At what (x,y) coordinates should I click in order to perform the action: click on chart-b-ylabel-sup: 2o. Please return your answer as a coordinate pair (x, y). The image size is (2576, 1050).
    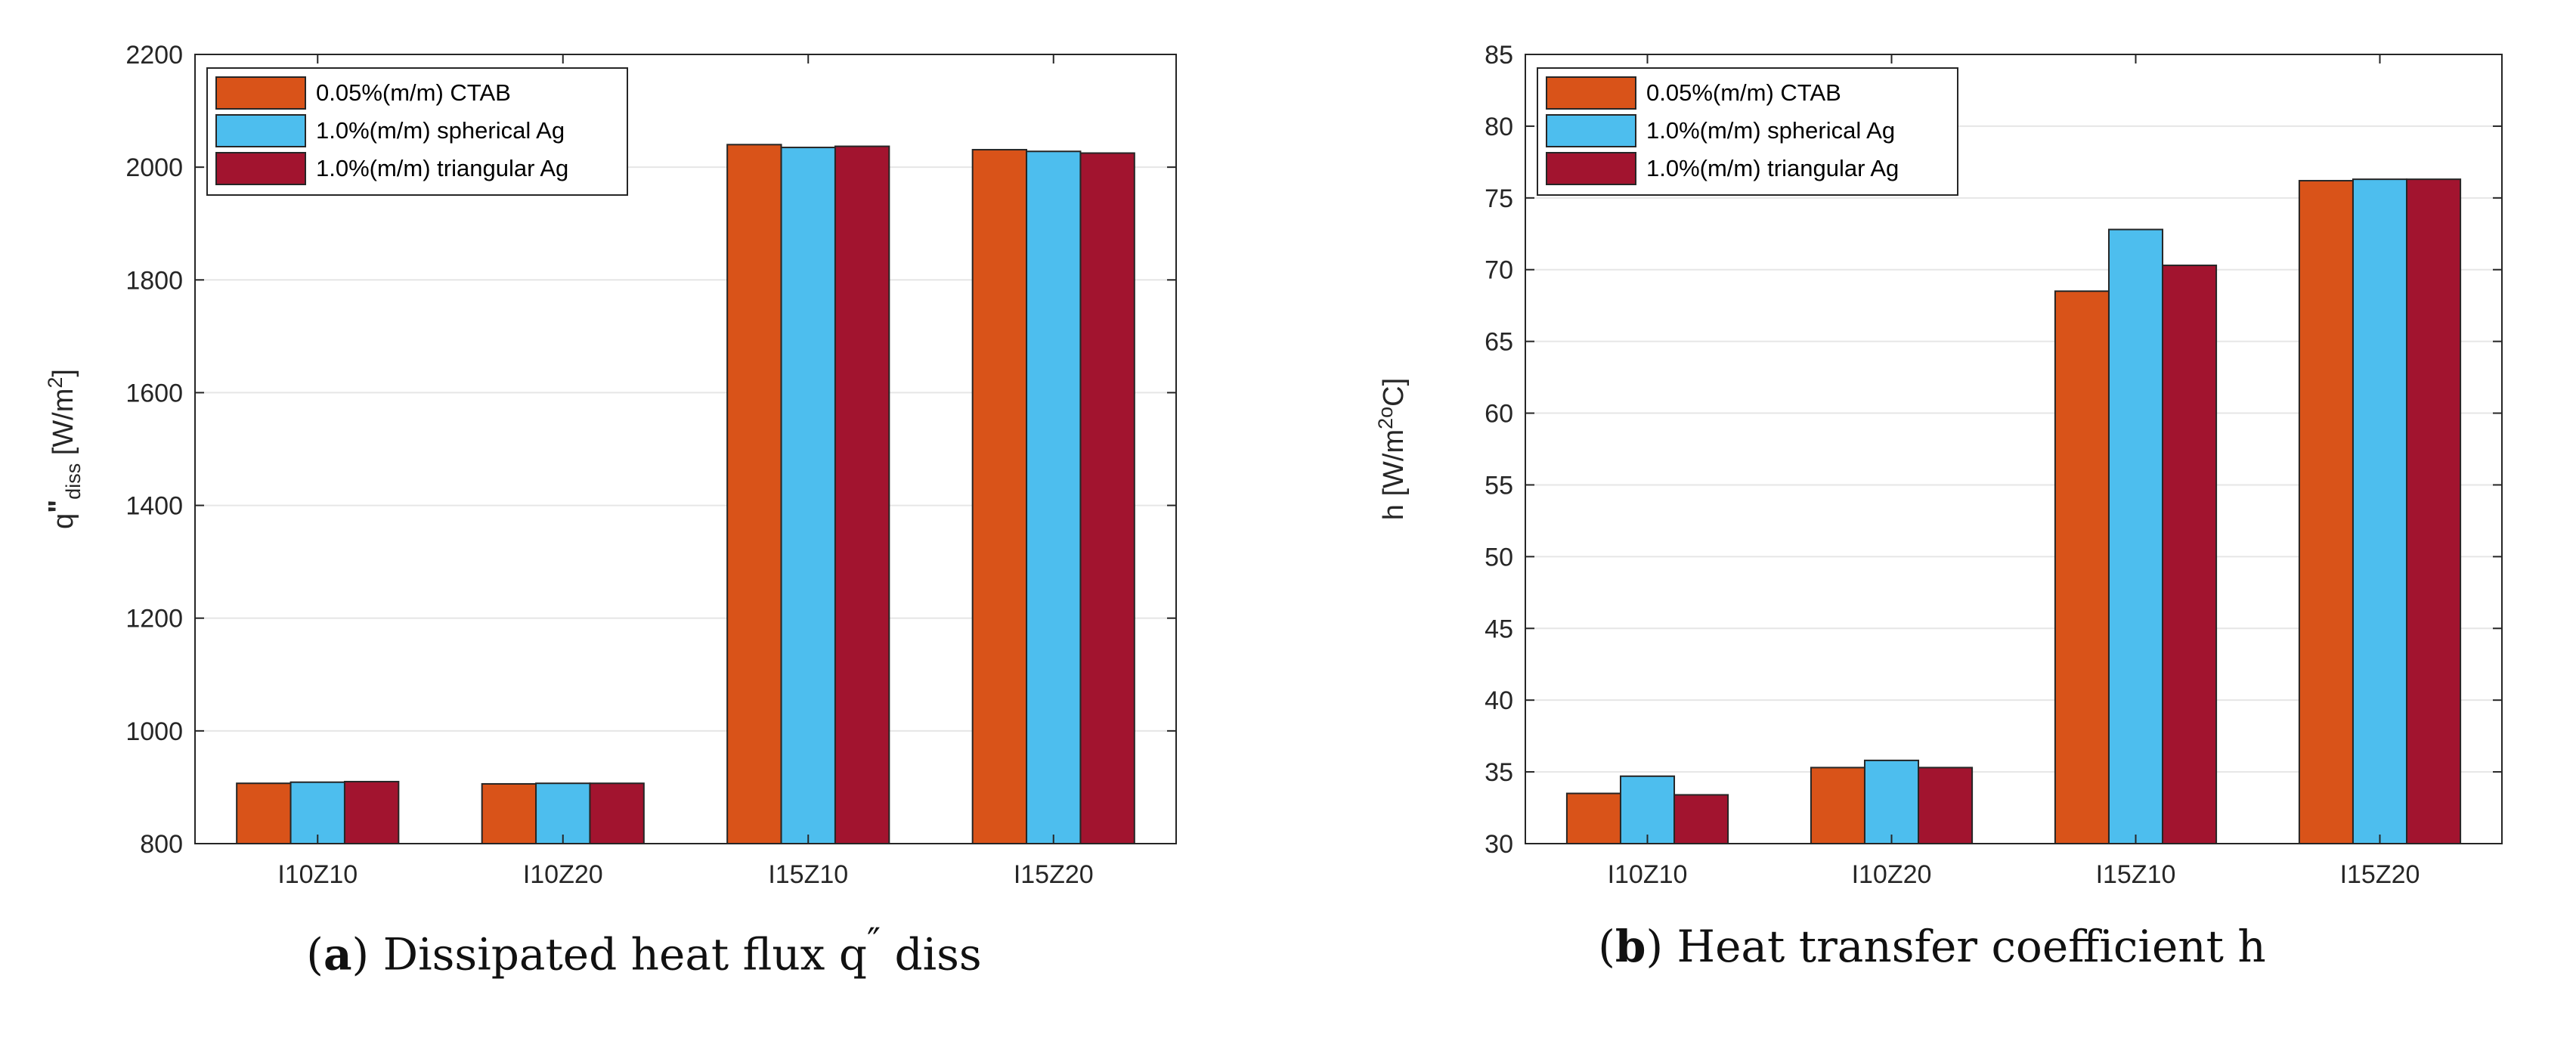
    Looking at the image, I should click on (1385, 418).